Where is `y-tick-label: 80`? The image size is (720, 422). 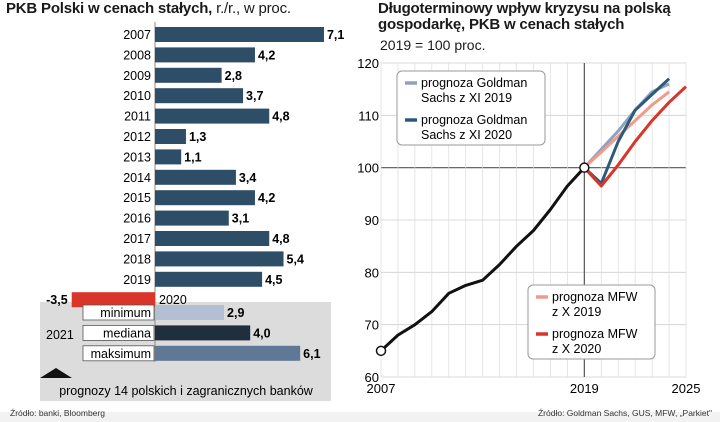 y-tick-label: 80 is located at coordinates (372, 272).